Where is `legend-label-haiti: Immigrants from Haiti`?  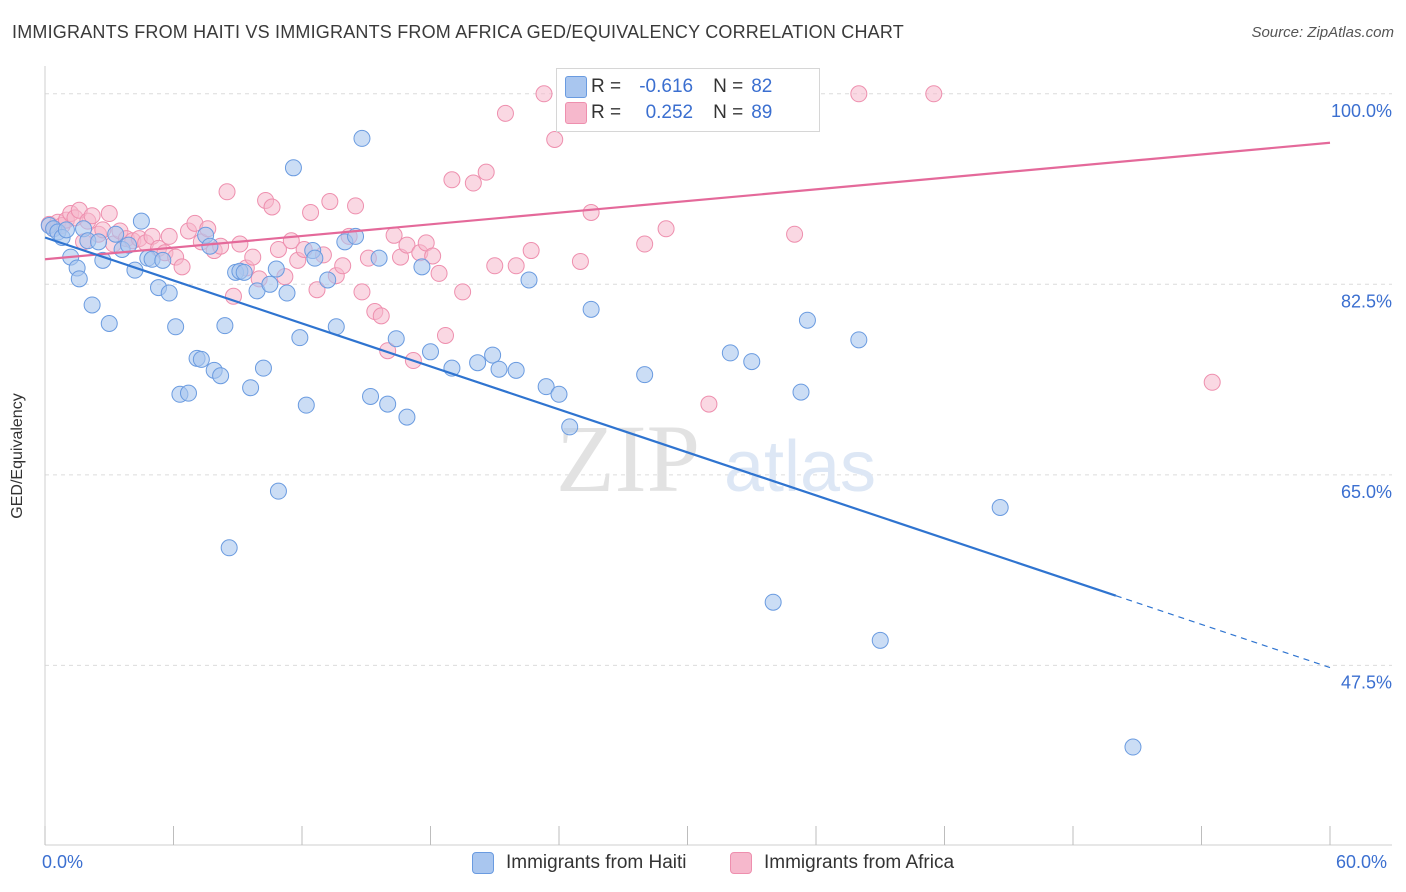
legend-label-haiti: Immigrants from Haiti is located at coordinates (596, 862).